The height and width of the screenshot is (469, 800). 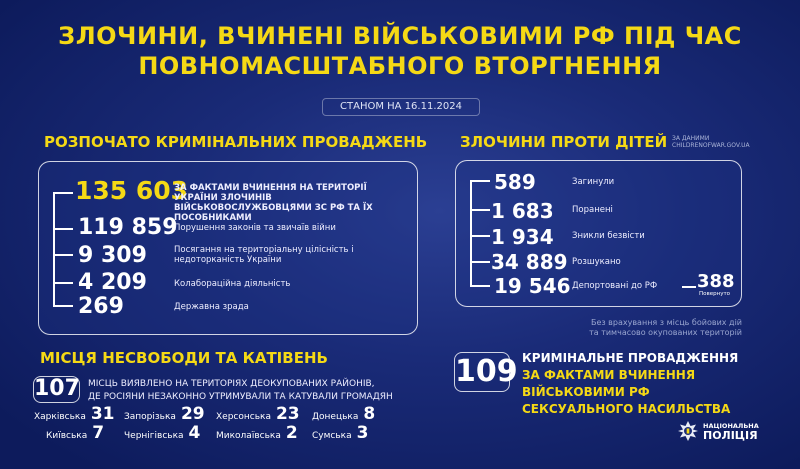 I want to click on children-label: Поранені, so click(x=592, y=210).